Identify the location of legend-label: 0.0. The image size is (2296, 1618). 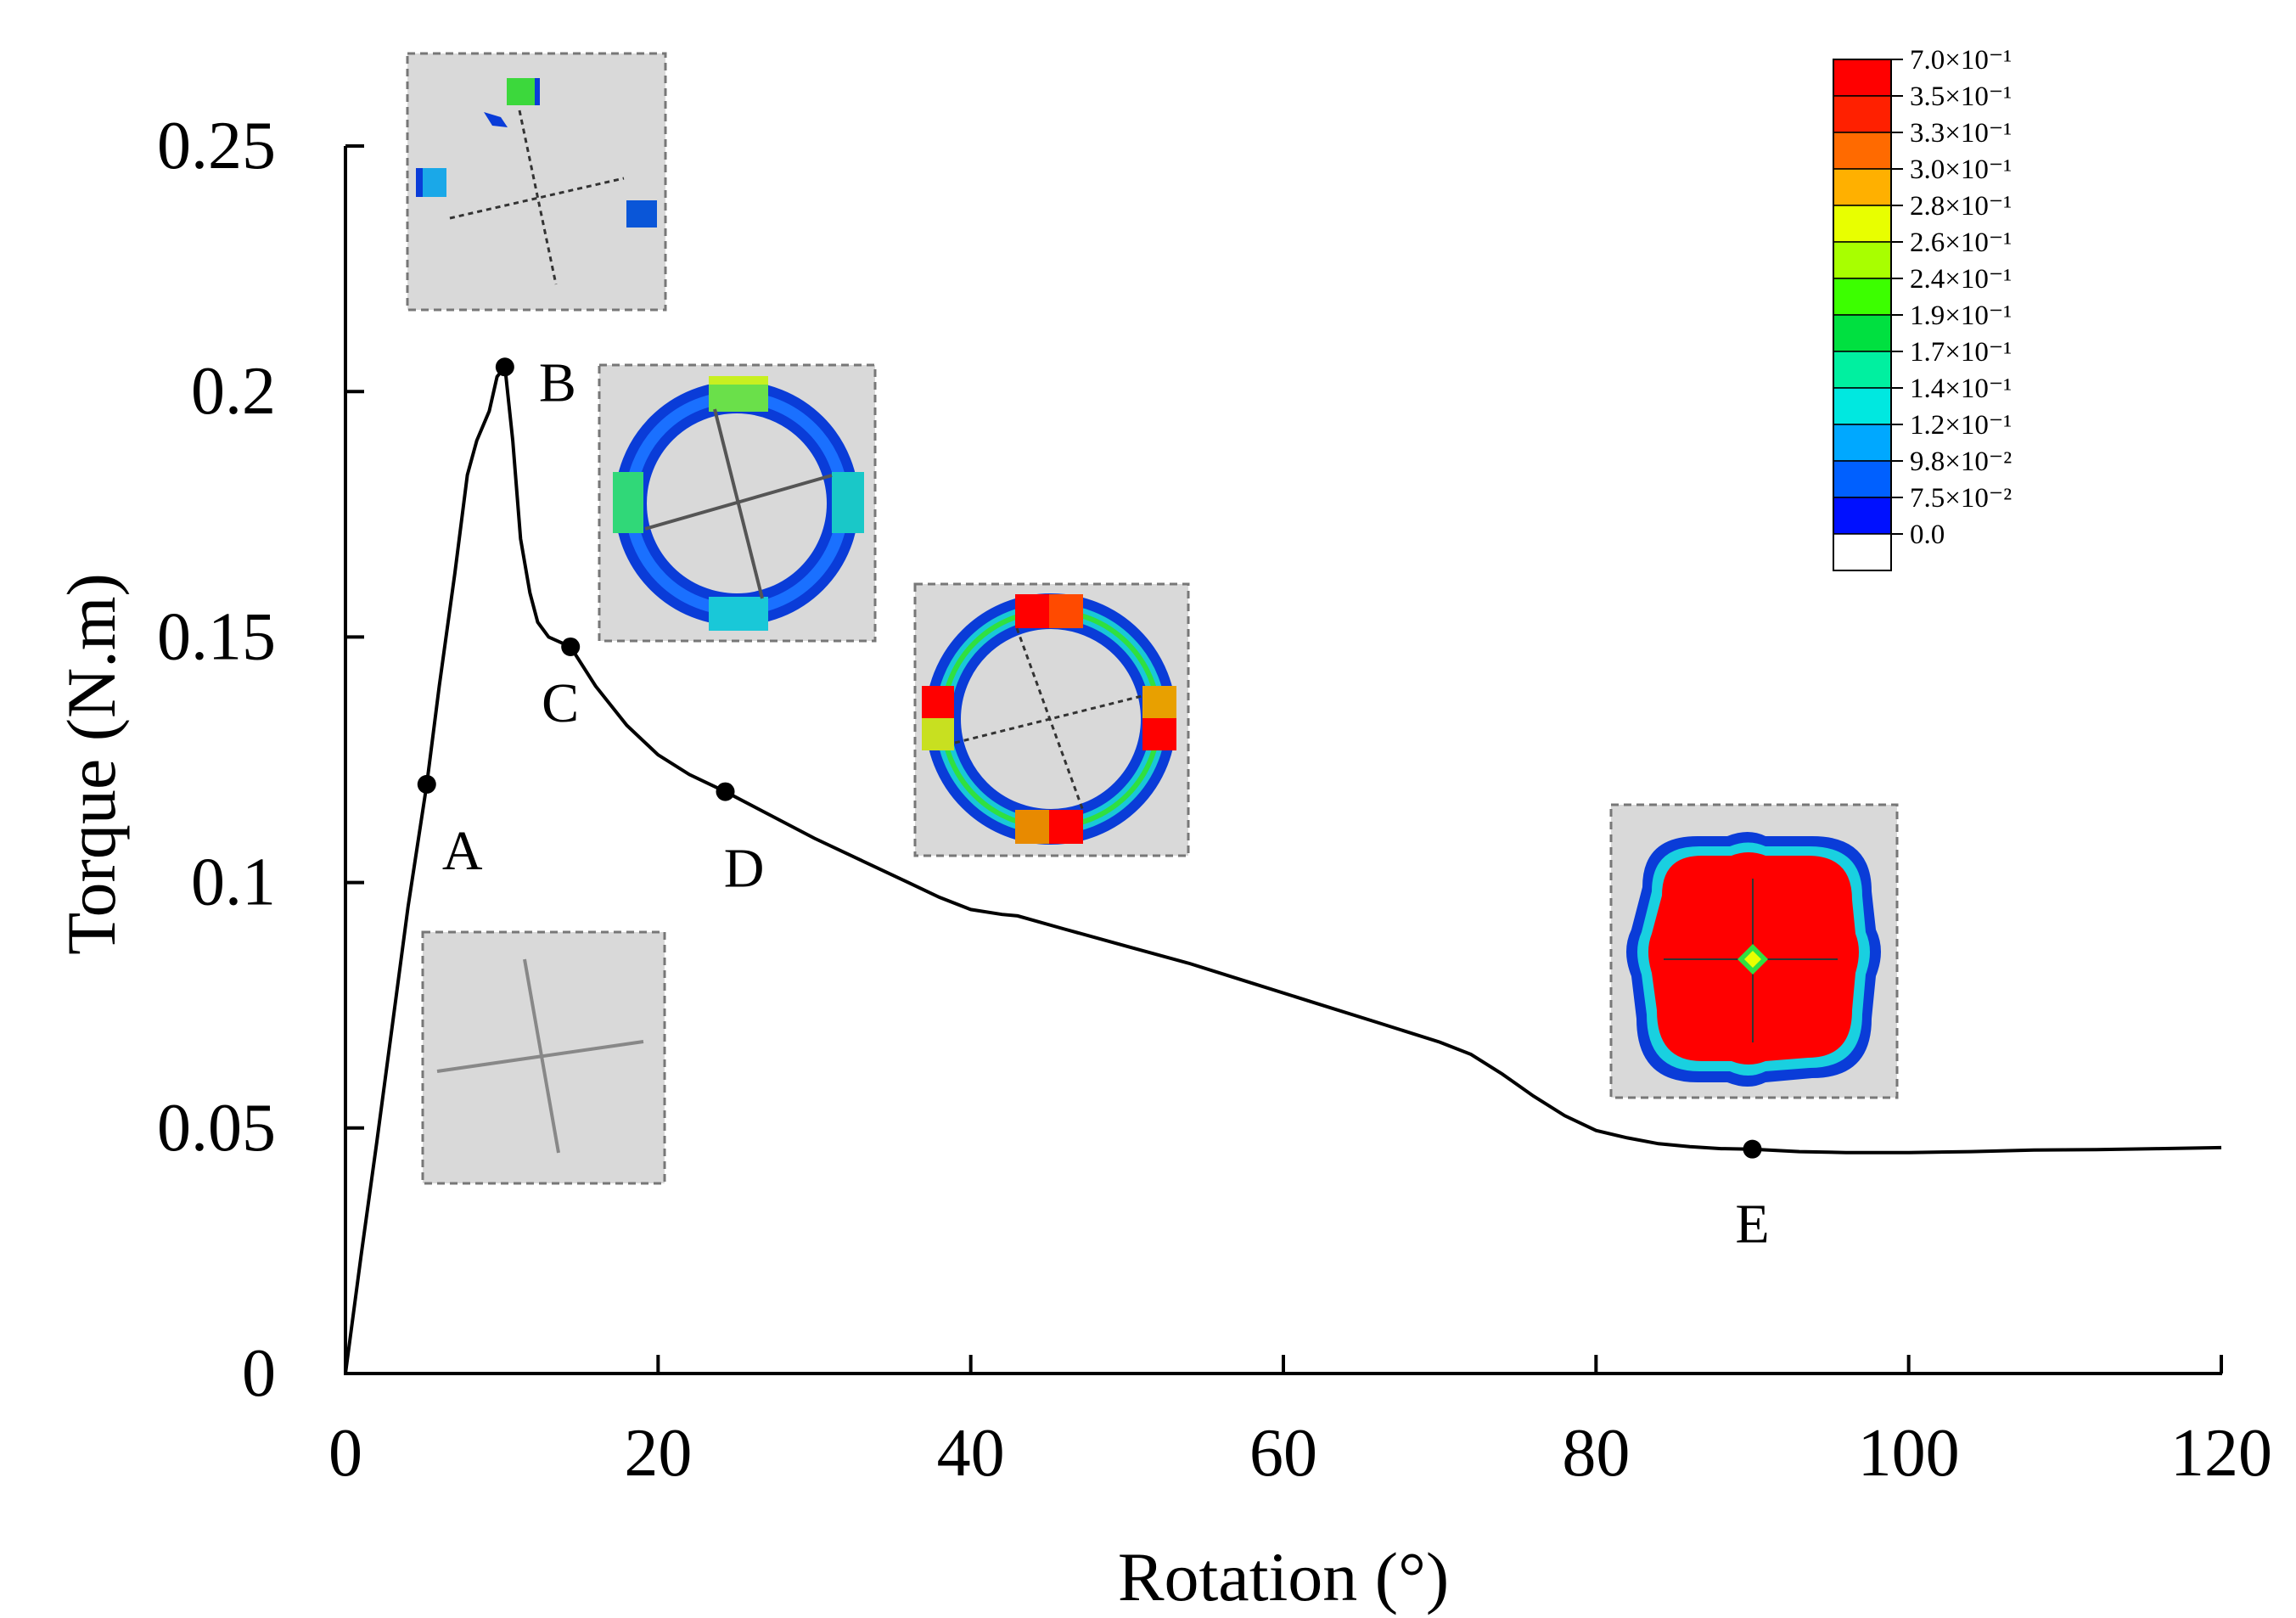
(1927, 535).